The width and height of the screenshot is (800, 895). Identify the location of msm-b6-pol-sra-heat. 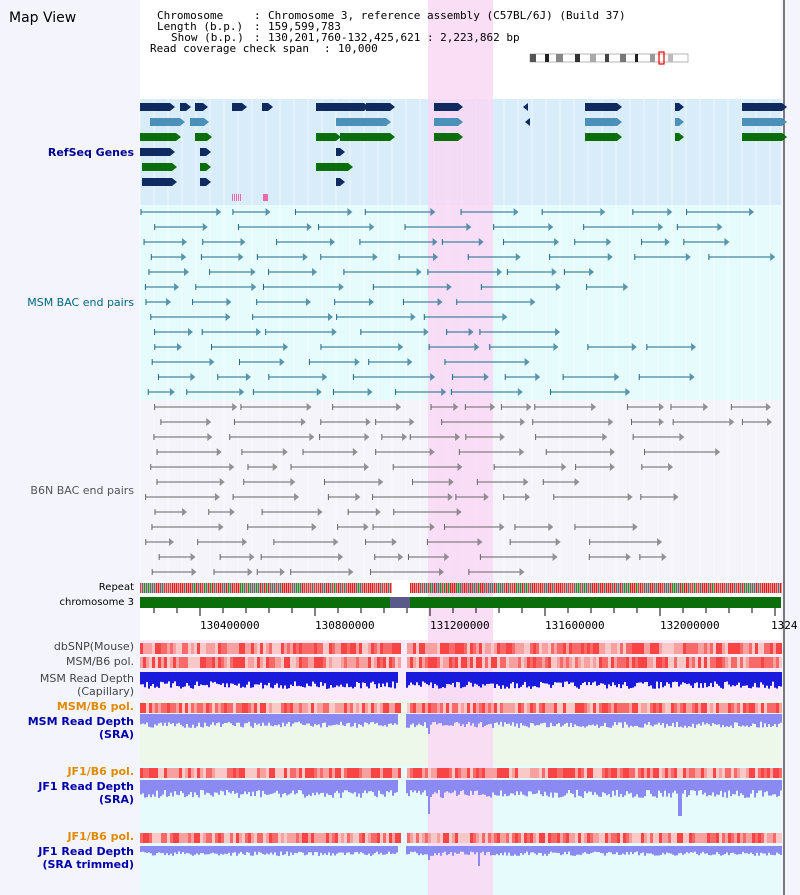
(461, 708).